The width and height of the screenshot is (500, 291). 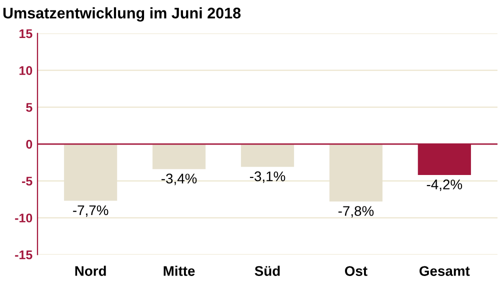 What do you see at coordinates (179, 180) in the screenshot?
I see `data-label: -3,4%` at bounding box center [179, 180].